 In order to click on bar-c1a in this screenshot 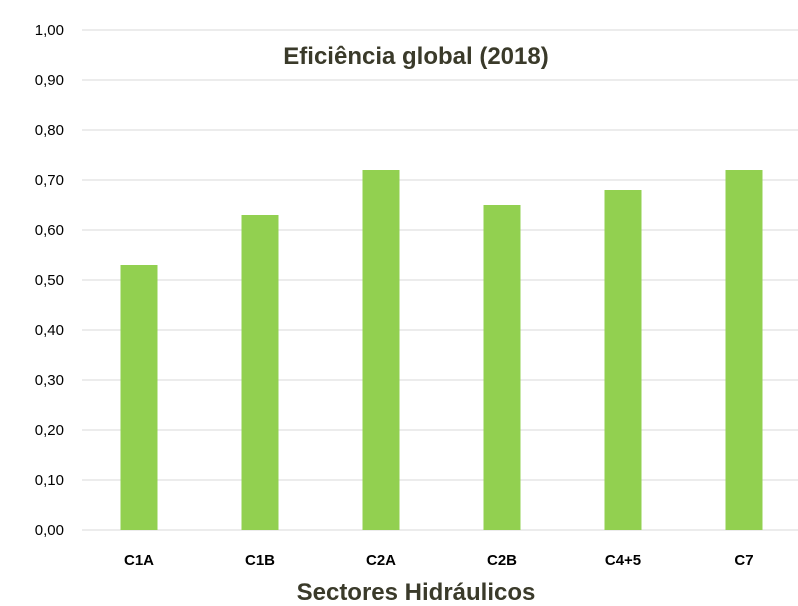, I will do `click(139, 397)`.